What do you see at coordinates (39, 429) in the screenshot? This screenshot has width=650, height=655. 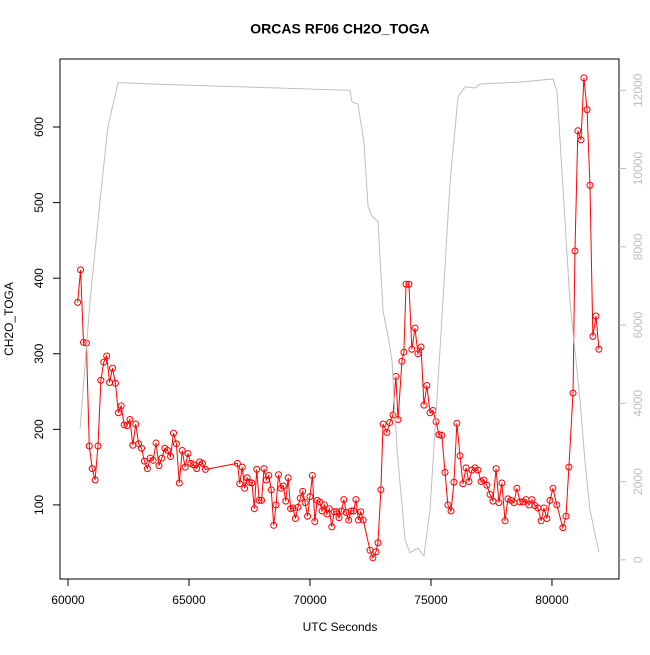 I see `y-tick-label: 200` at bounding box center [39, 429].